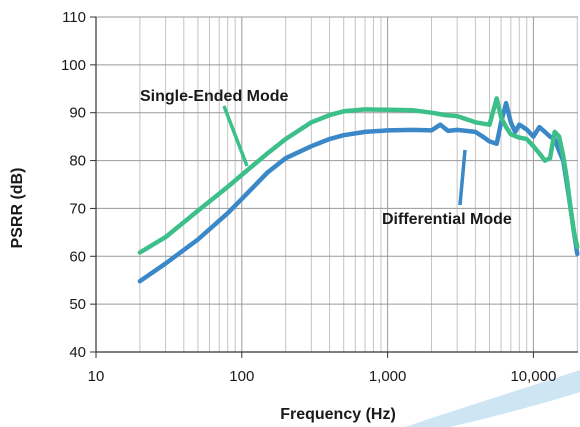  Describe the element at coordinates (241, 376) in the screenshot. I see `x-tick-label: 100` at that location.